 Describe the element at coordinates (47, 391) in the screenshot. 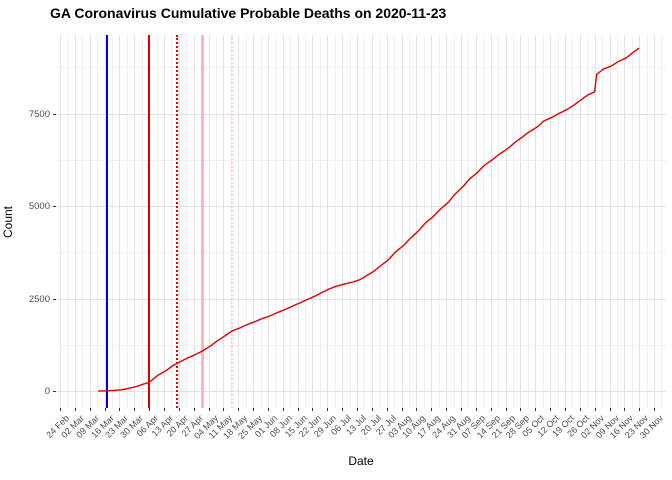

I see `y-tick-label: 0` at that location.